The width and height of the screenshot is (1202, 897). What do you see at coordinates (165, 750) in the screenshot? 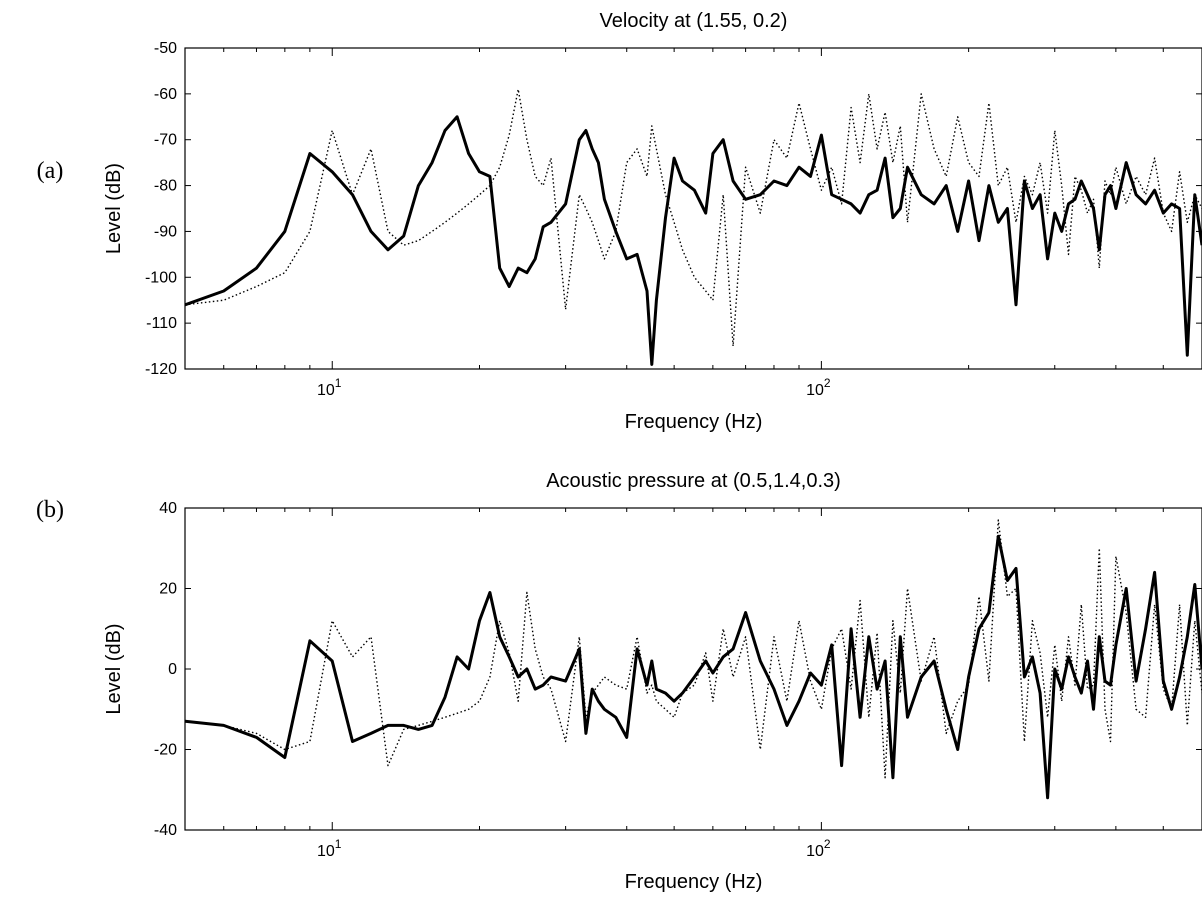
I see `y-tick-label: -20` at bounding box center [165, 750].